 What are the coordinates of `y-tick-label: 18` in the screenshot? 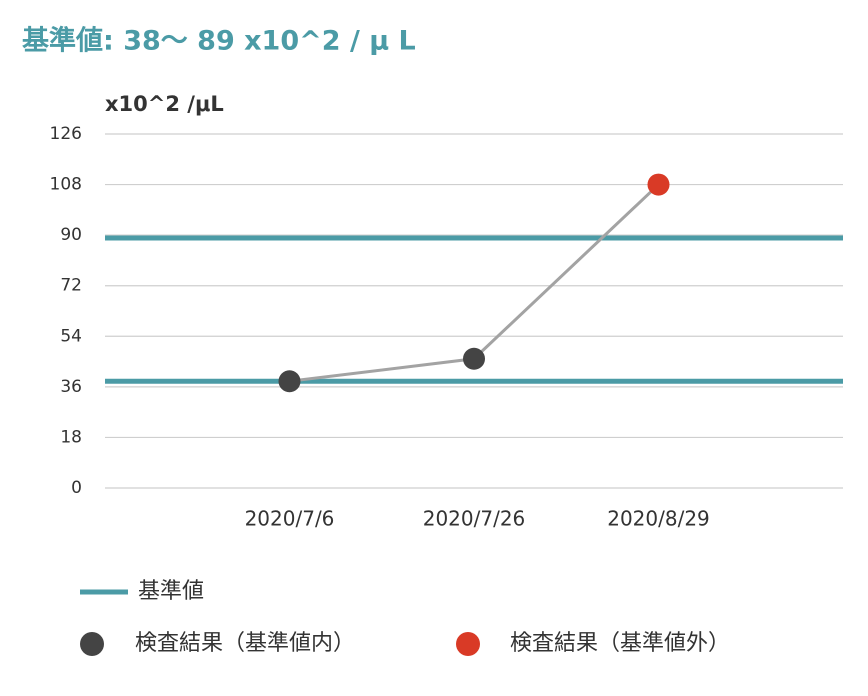 It's located at (71, 437).